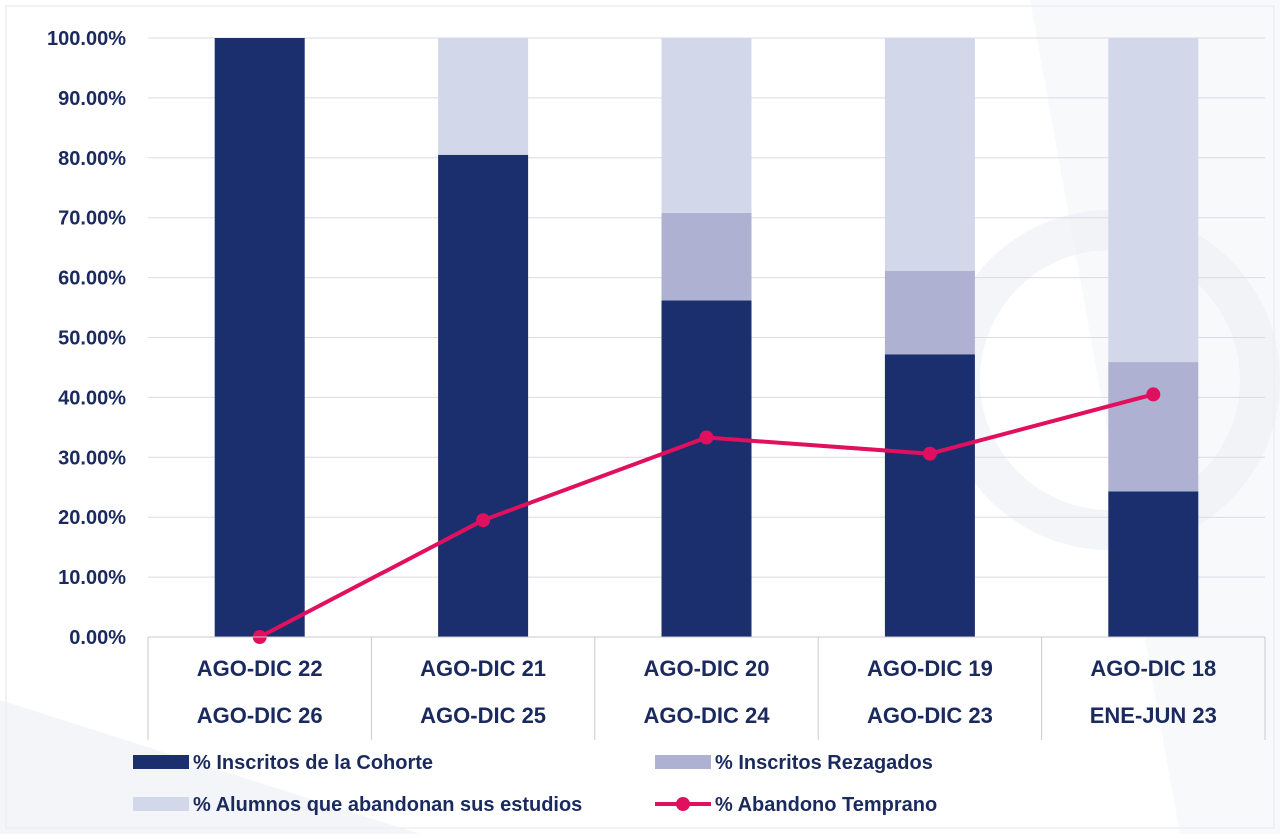 Image resolution: width=1280 pixels, height=839 pixels. I want to click on x-tick-label: AGO-DIC 24, so click(707, 715).